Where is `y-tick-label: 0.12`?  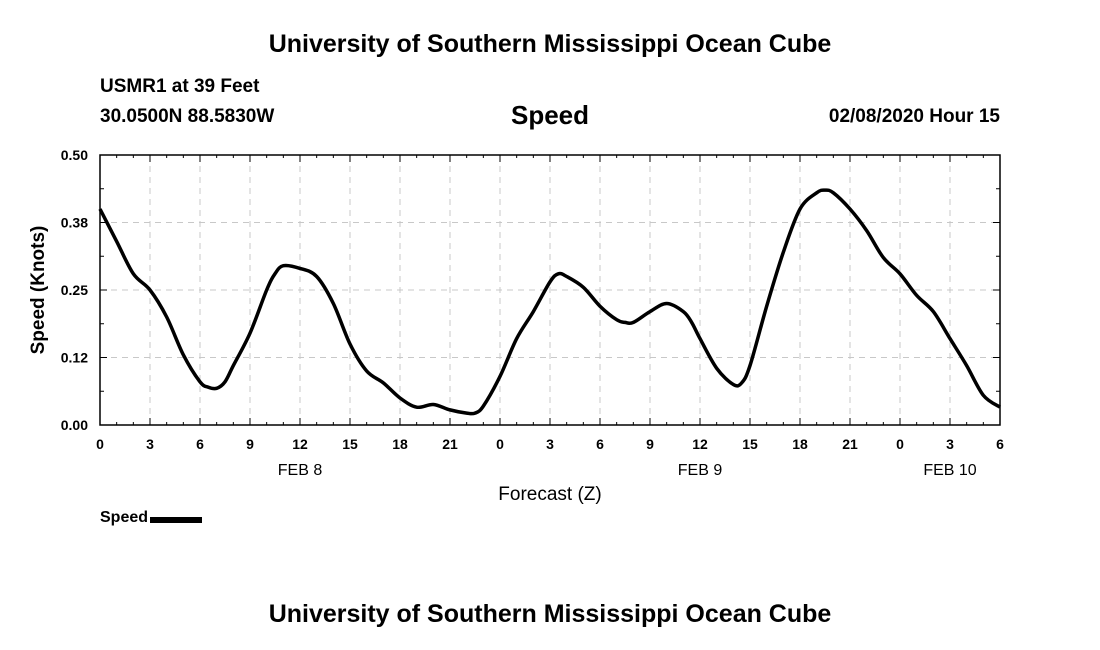 y-tick-label: 0.12 is located at coordinates (74, 358).